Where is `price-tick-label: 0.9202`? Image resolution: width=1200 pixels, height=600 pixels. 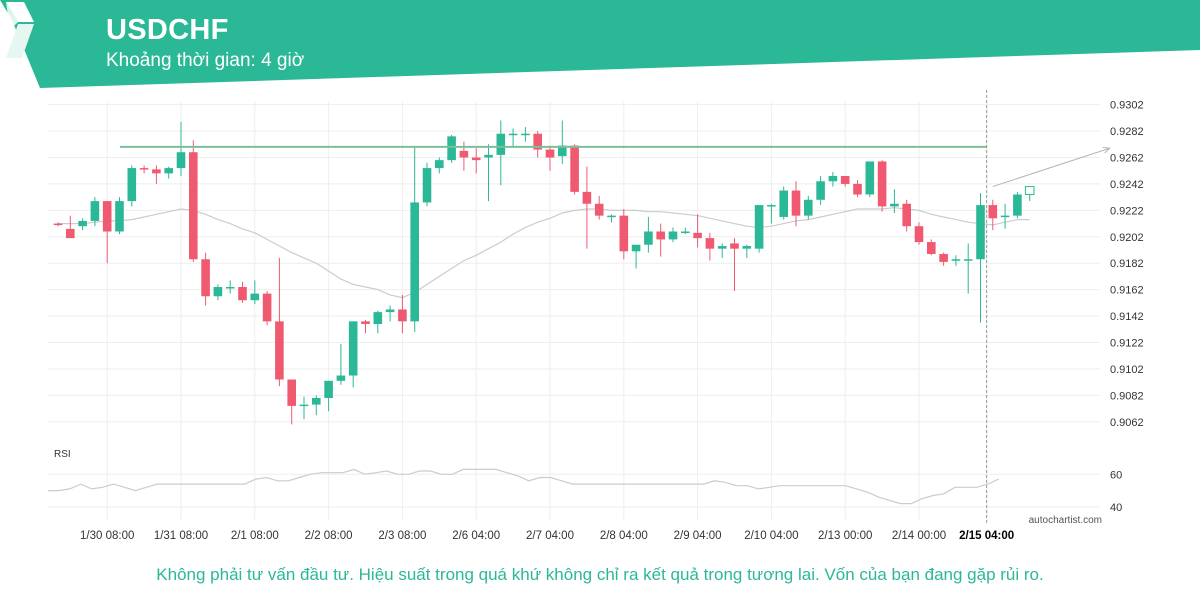
price-tick-label: 0.9202 is located at coordinates (1127, 238).